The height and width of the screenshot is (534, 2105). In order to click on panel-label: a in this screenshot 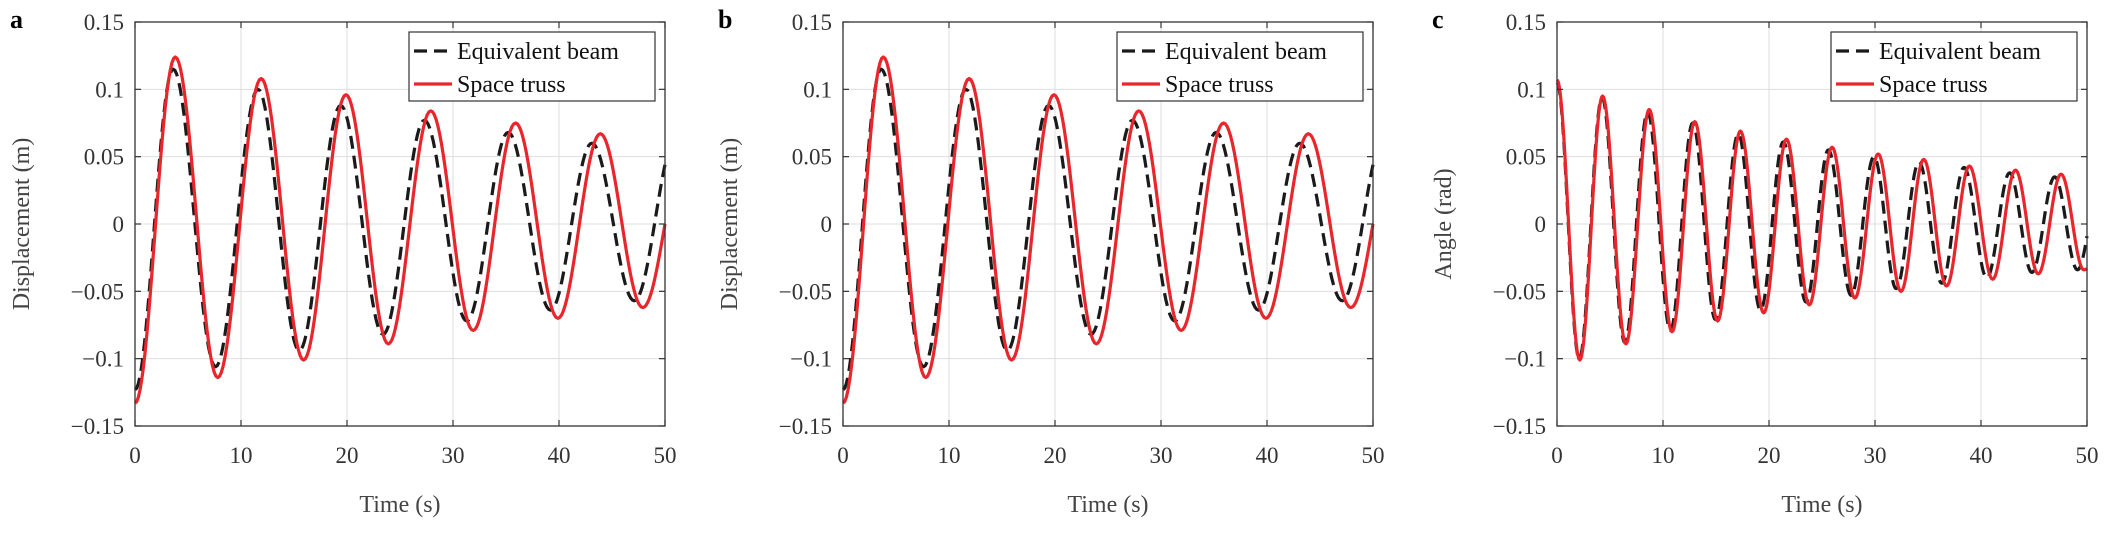, I will do `click(16, 19)`.